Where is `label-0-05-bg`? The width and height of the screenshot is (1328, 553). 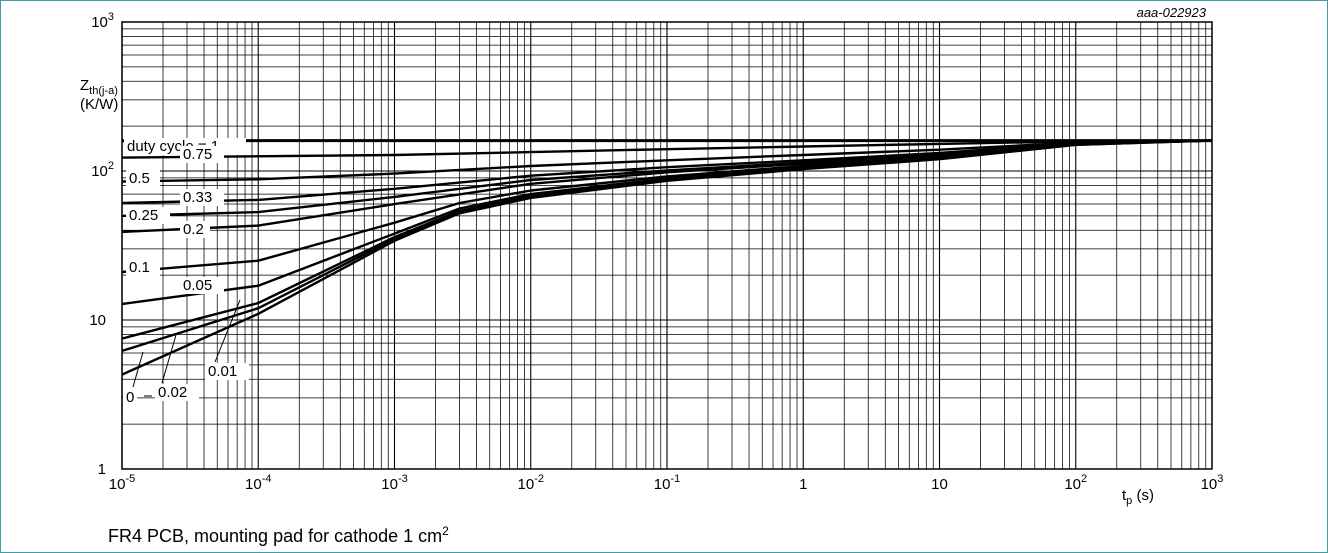 label-0-05-bg is located at coordinates (202, 285).